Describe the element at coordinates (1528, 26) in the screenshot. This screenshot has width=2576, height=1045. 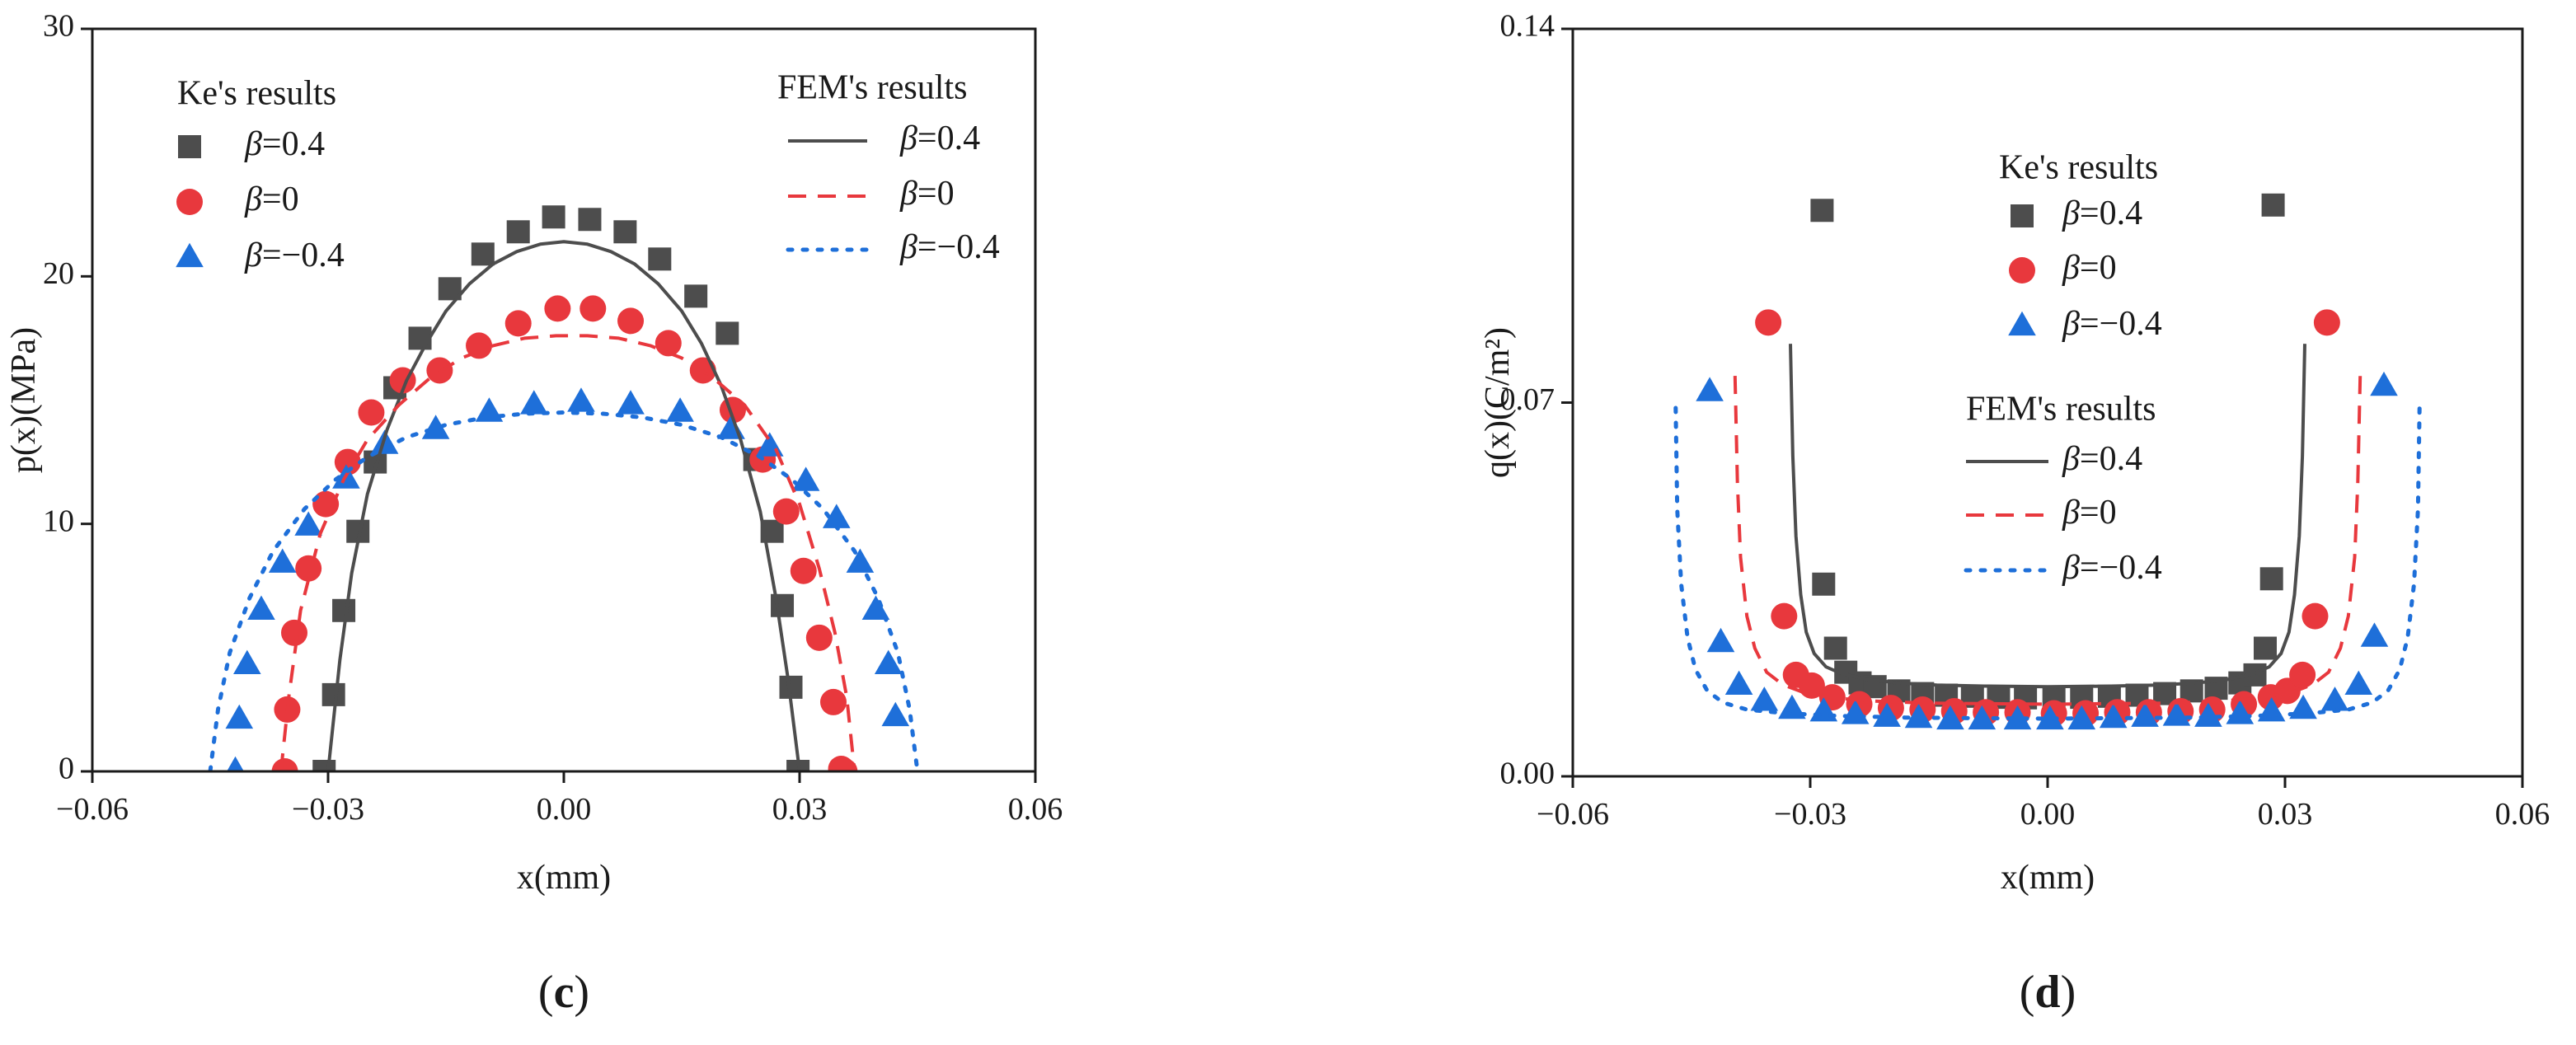
I see `y-tick-label: 0.14` at that location.